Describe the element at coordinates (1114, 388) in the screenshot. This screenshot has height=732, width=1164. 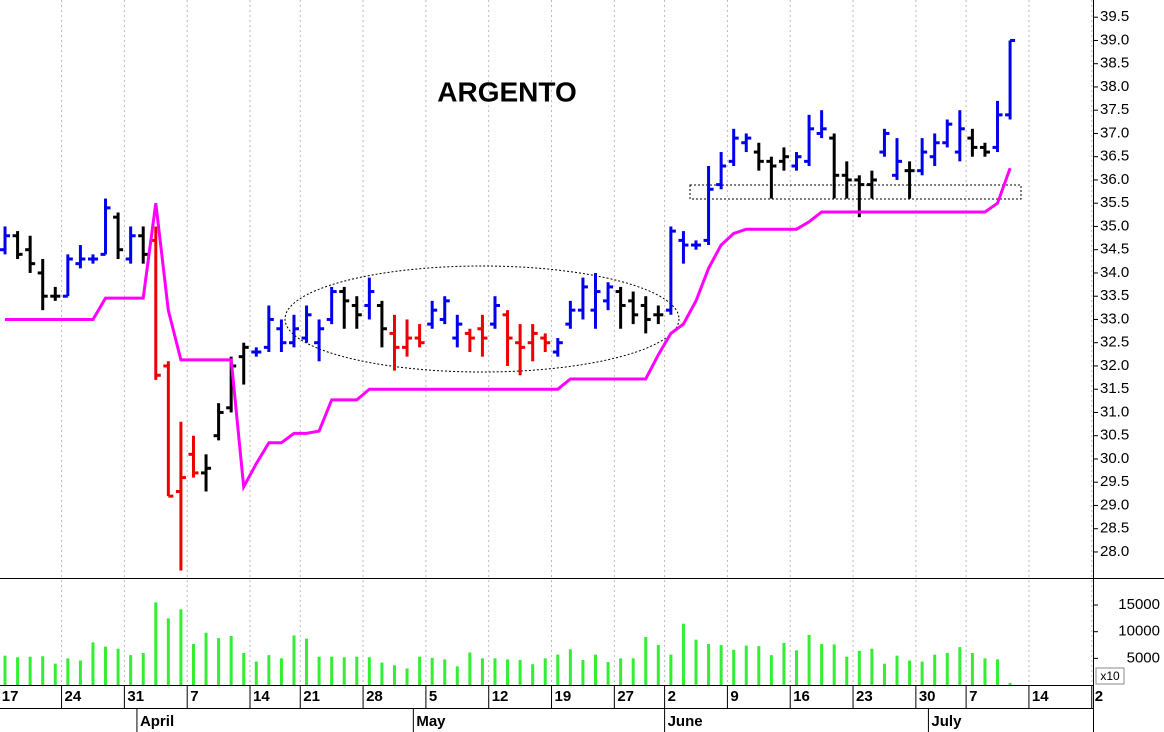
I see `y-tick-label: 31.5` at that location.